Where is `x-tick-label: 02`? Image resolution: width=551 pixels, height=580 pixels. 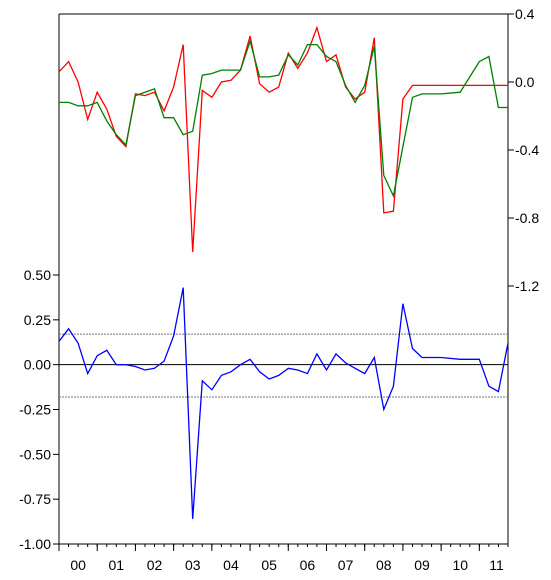 x-tick-label: 02 is located at coordinates (155, 565).